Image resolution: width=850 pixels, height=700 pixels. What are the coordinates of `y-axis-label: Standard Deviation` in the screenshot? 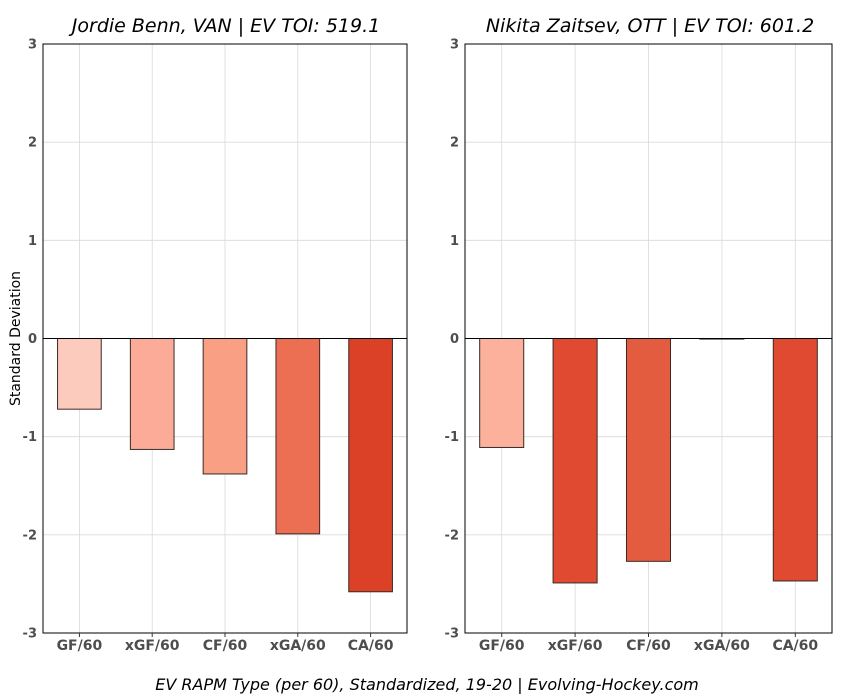 It's located at (16, 338).